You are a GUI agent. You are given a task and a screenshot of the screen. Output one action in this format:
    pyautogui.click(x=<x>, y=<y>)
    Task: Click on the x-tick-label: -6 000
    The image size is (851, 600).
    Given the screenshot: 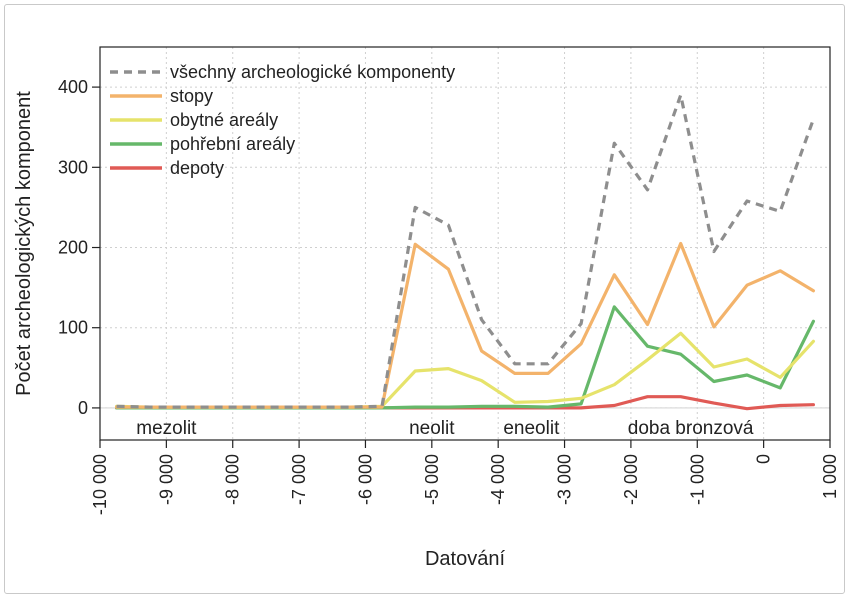 What is the action you would take?
    pyautogui.click(x=365, y=479)
    